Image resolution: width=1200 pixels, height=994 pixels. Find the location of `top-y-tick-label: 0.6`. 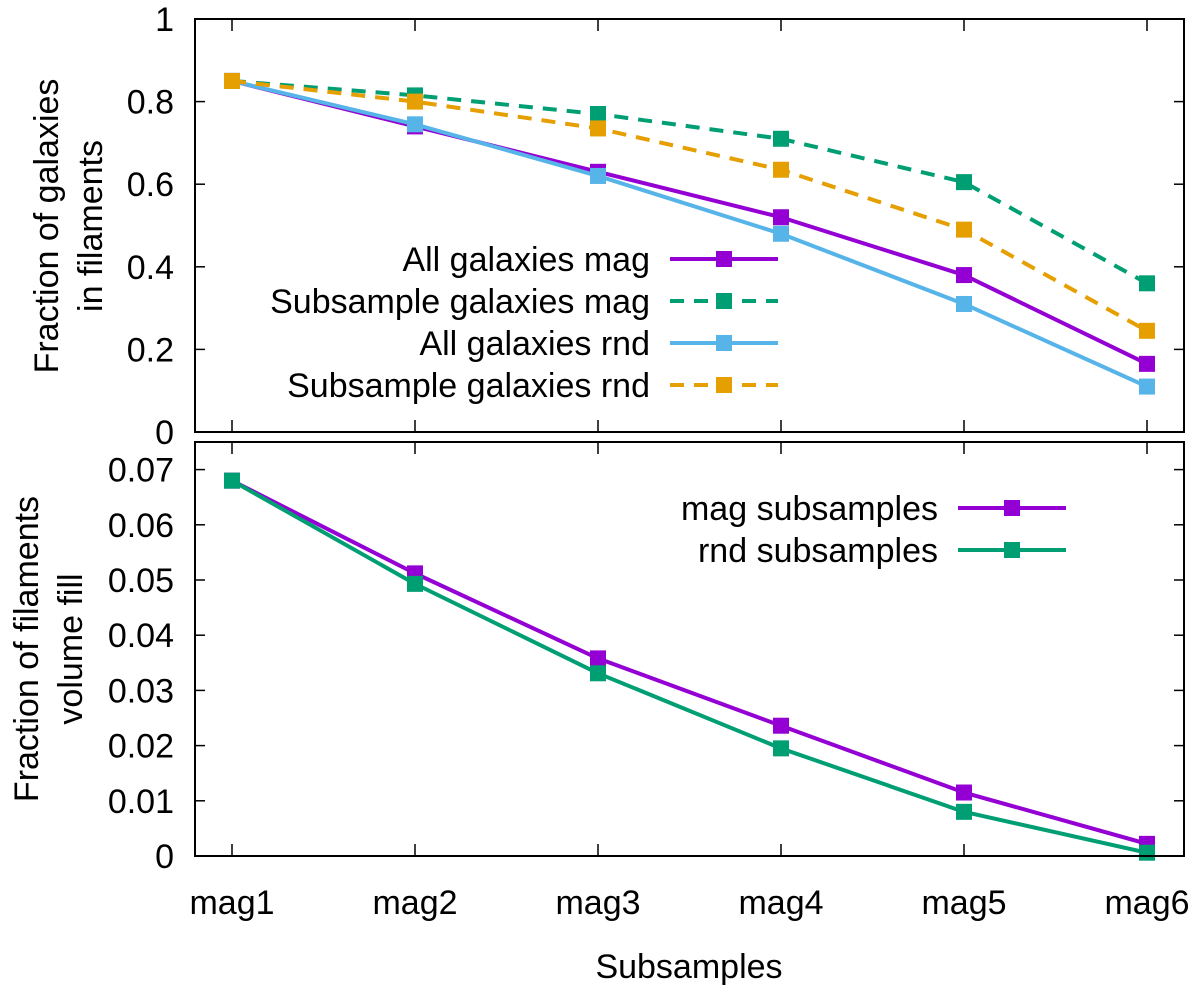

top-y-tick-label: 0.6 is located at coordinates (150, 185).